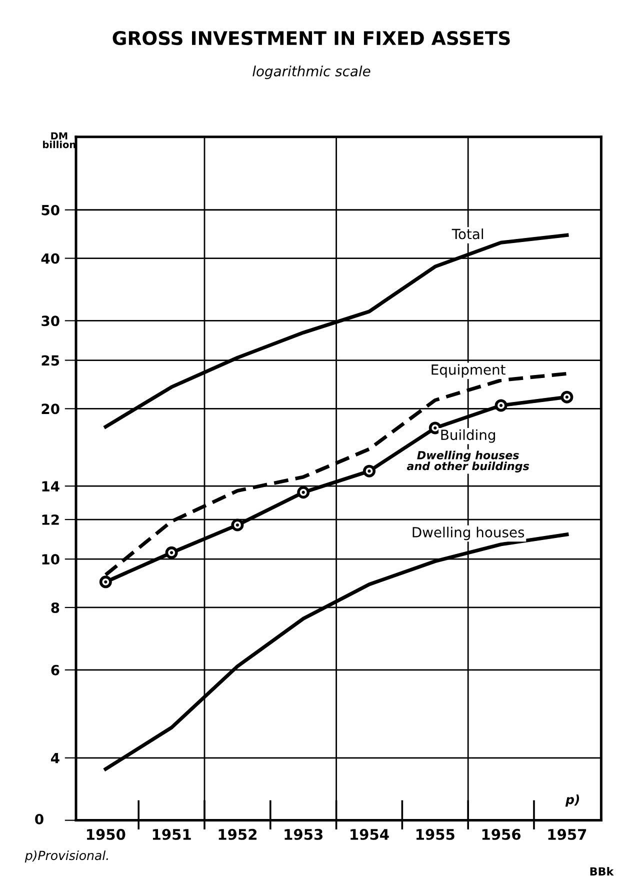  What do you see at coordinates (55, 670) in the screenshot?
I see `y-tick-label: 6` at bounding box center [55, 670].